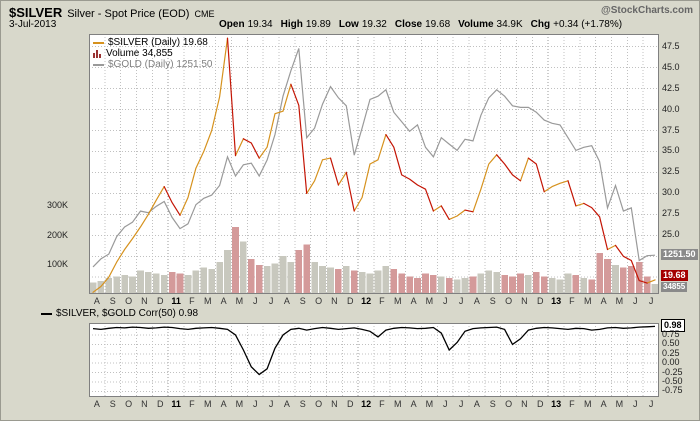 The height and width of the screenshot is (421, 700). Describe the element at coordinates (58, 234) in the screenshot. I see `axis-tick-label: 200K` at that location.